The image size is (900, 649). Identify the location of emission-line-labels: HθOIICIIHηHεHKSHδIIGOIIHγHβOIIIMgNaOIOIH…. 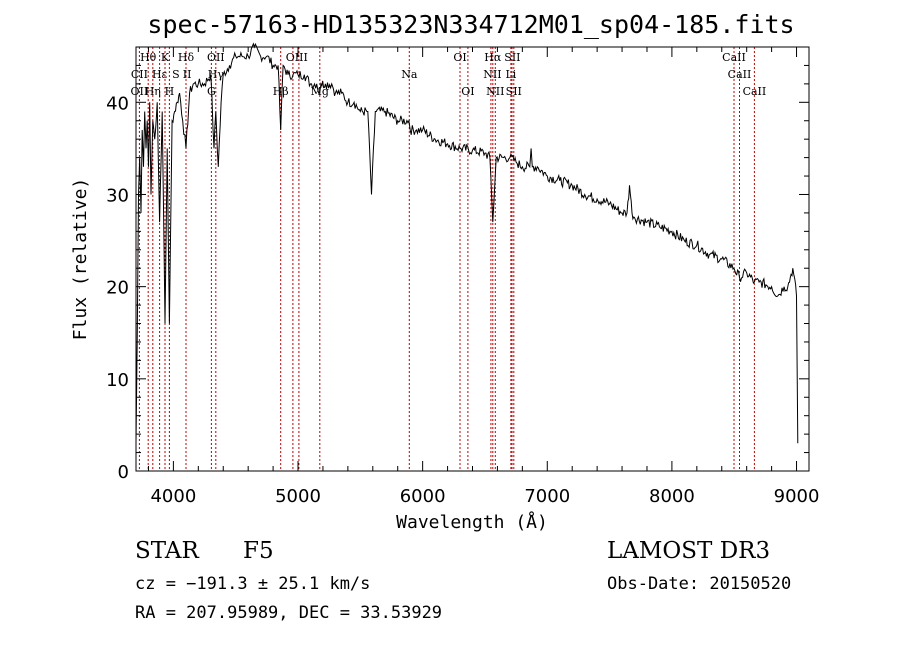
(449, 74).